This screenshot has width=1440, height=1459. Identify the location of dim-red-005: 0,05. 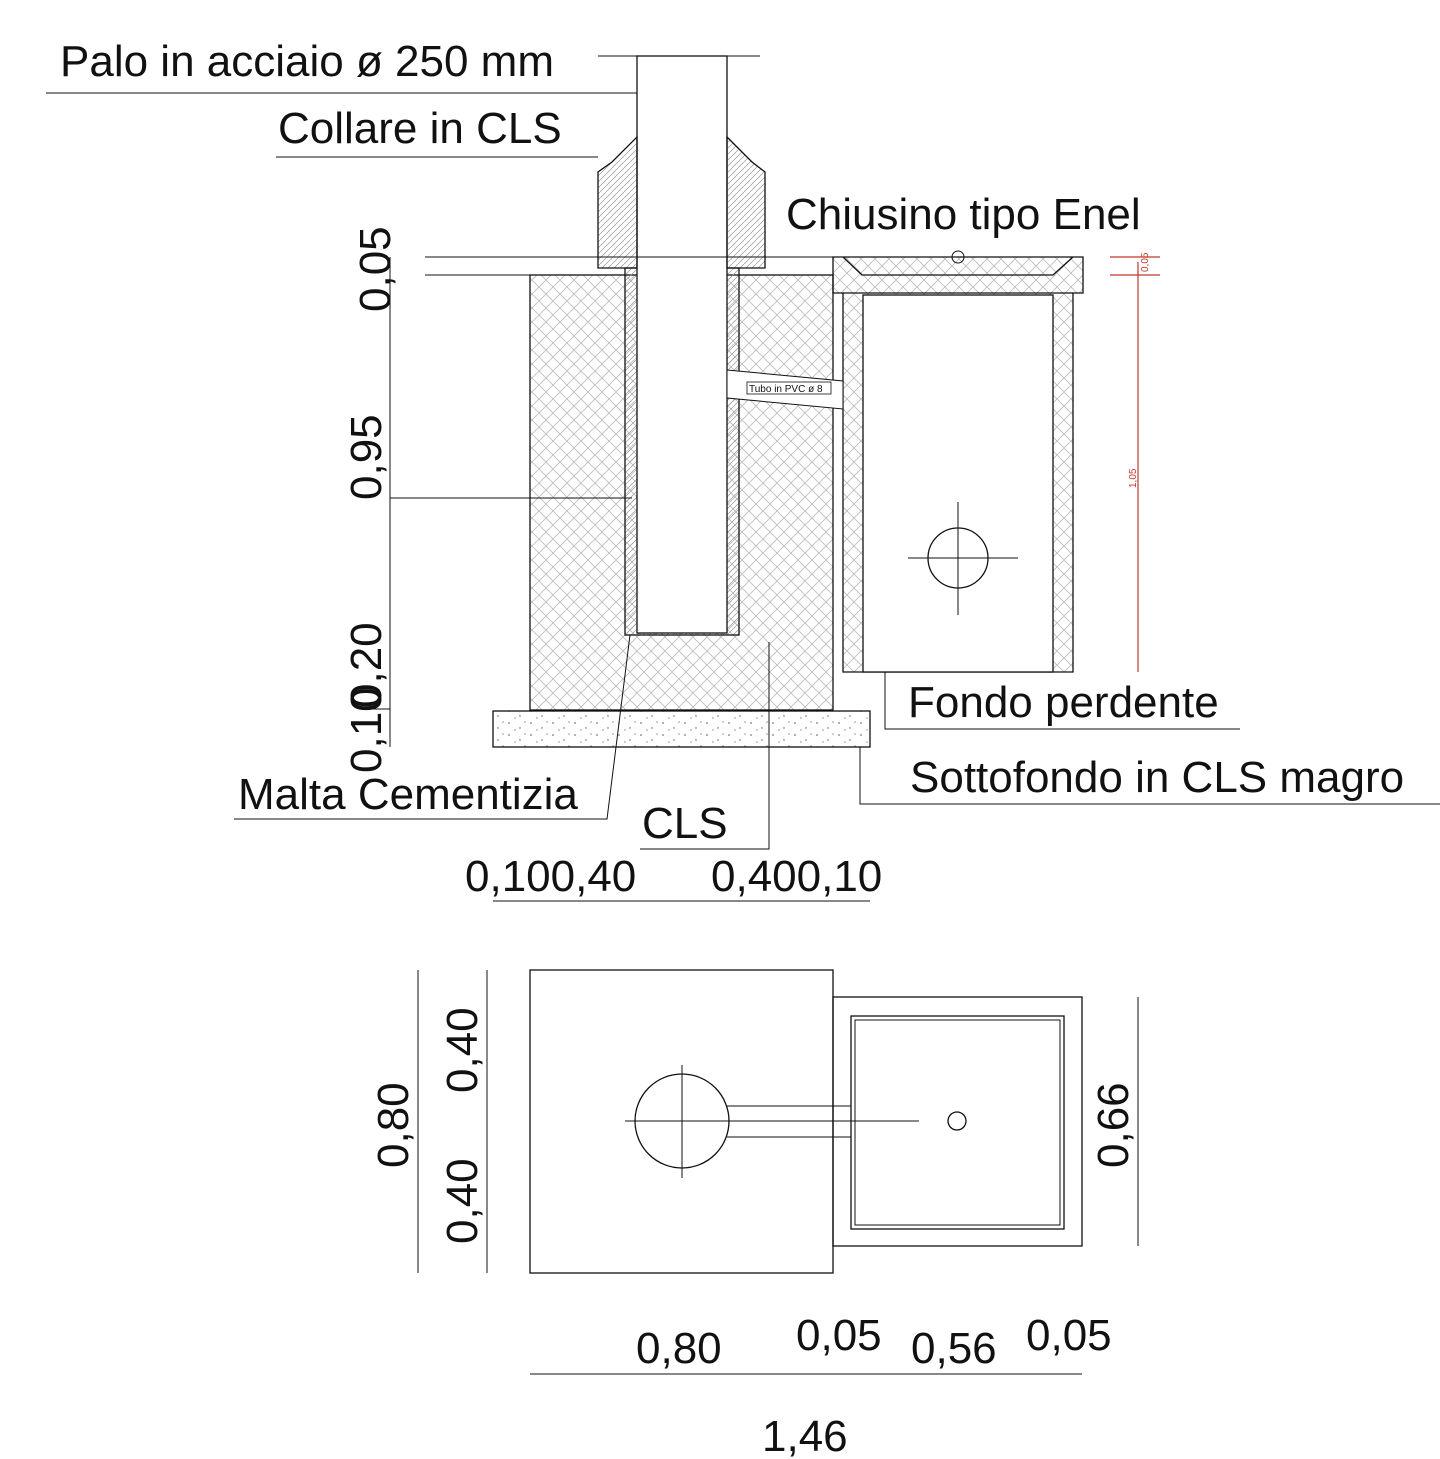
(1145, 262).